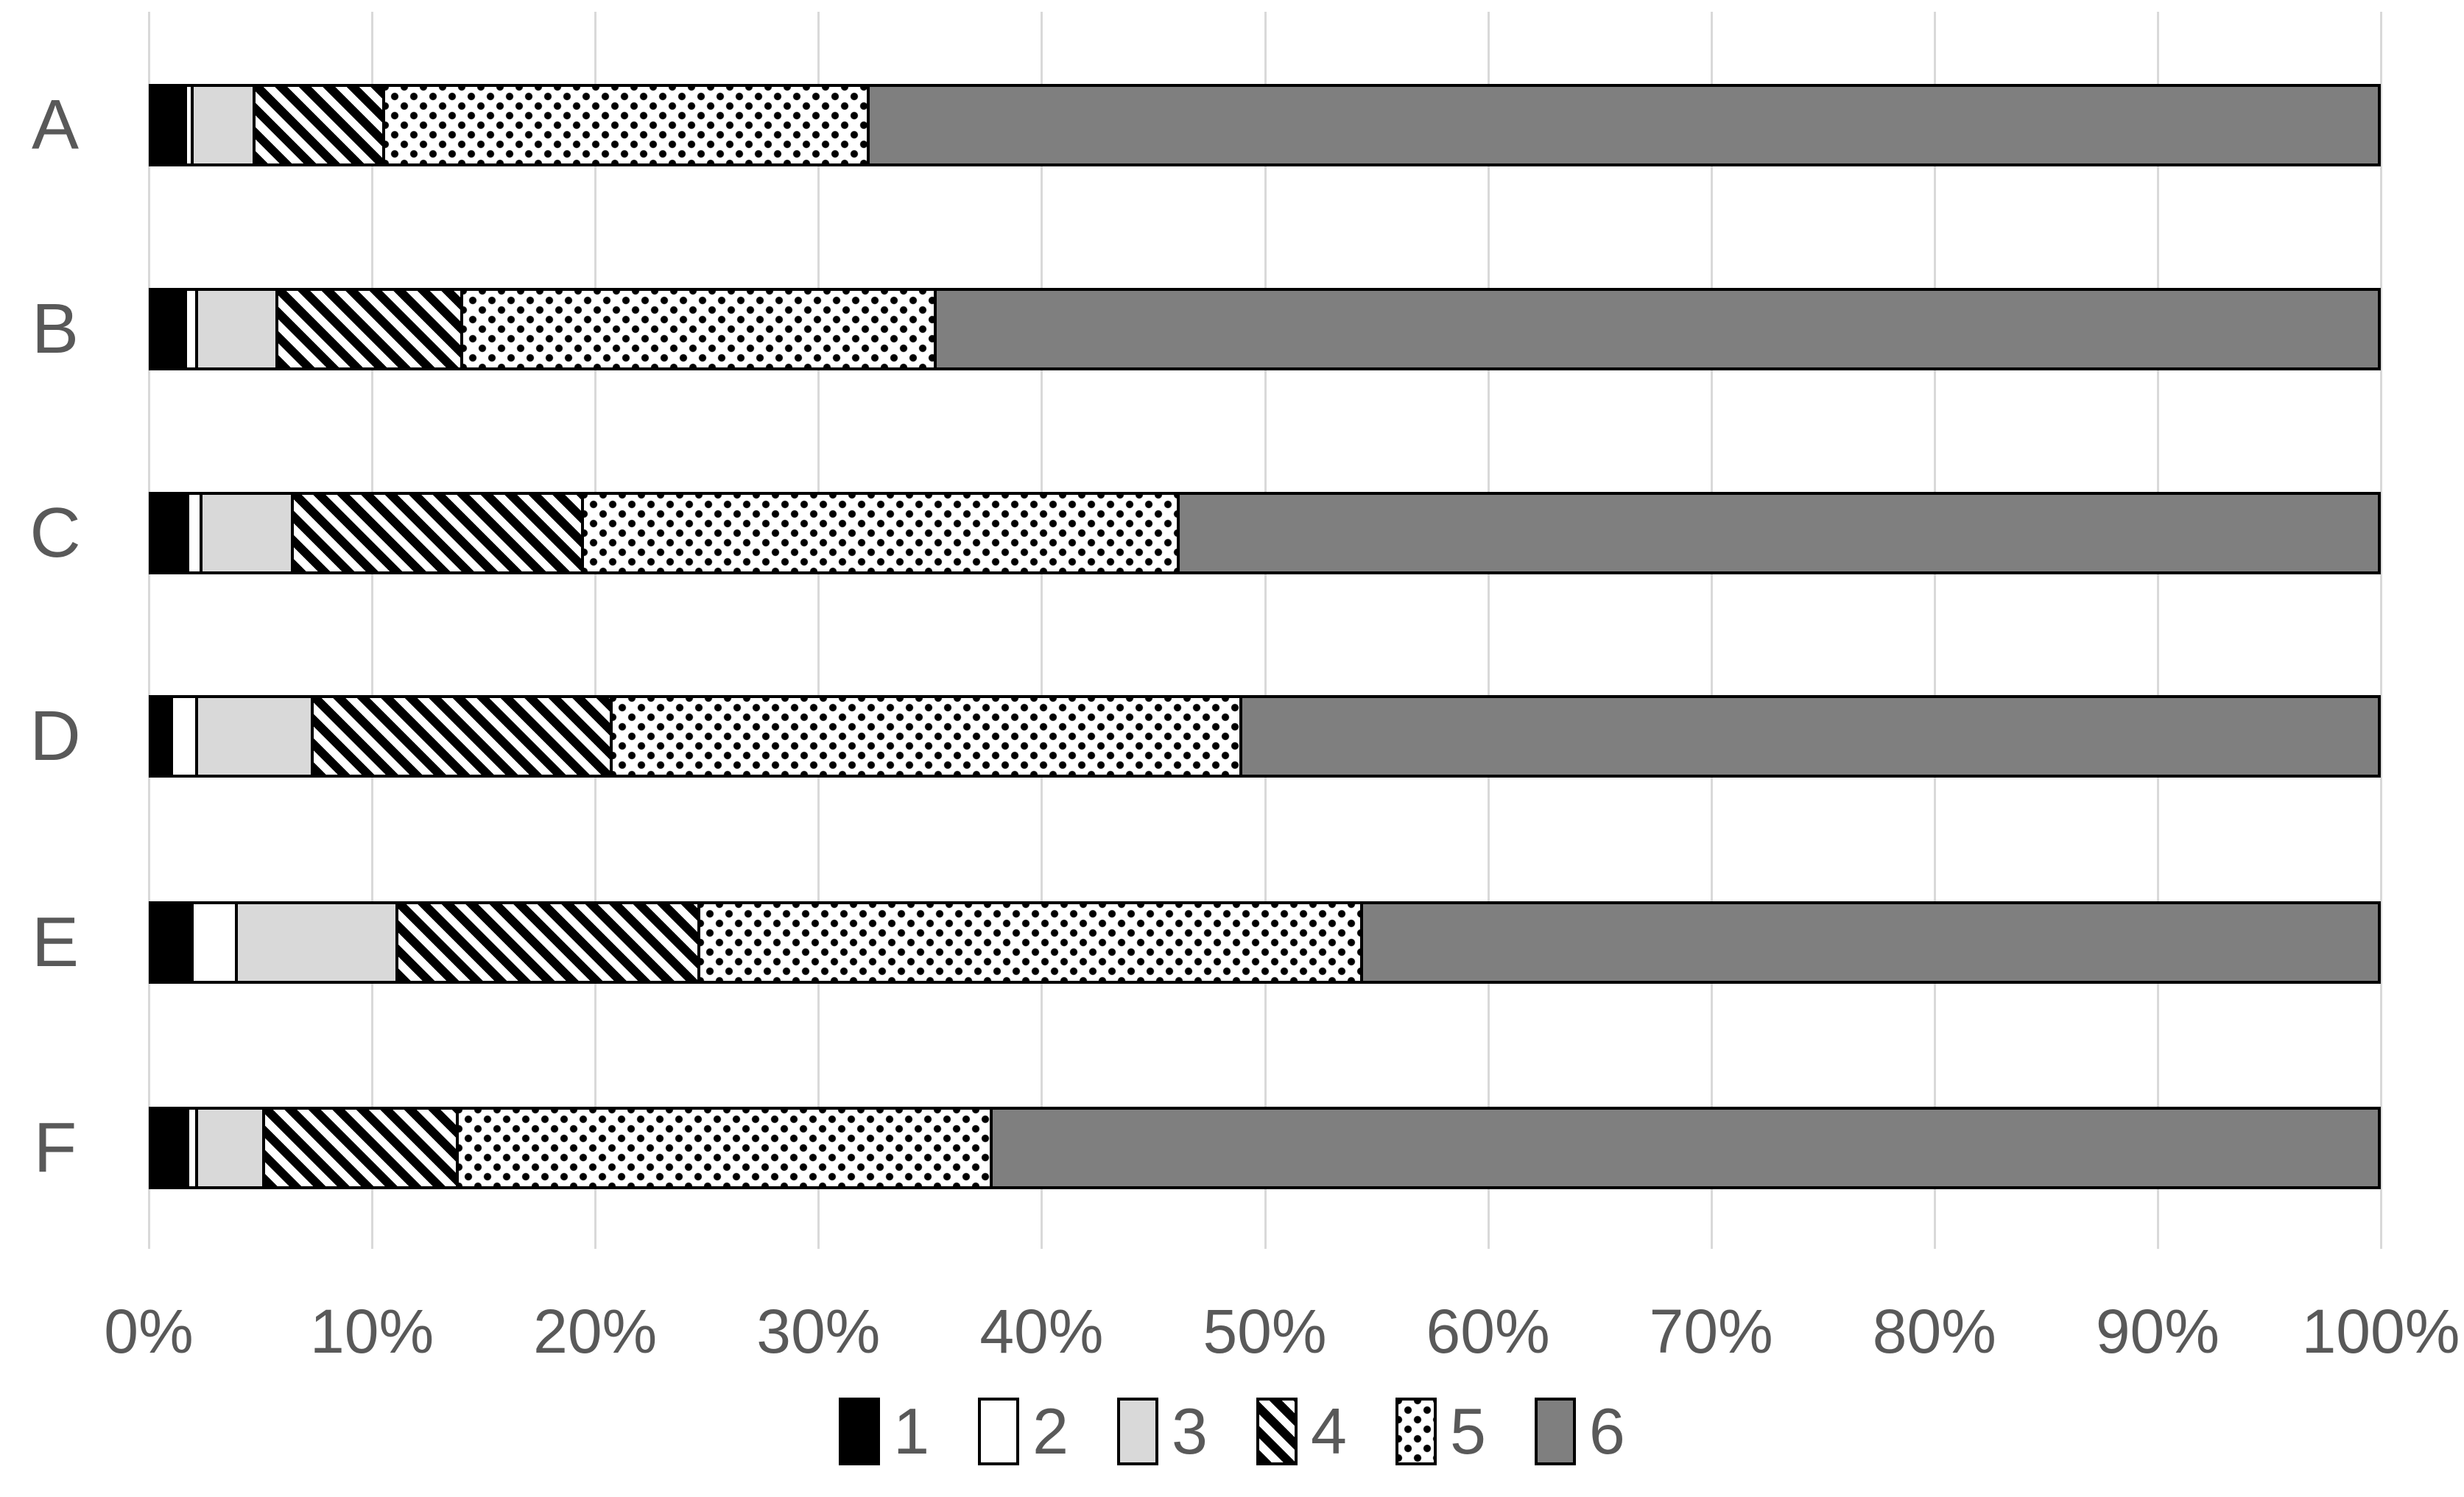 This screenshot has width=2464, height=1497. I want to click on x-tick-label-10%: 10%, so click(372, 1331).